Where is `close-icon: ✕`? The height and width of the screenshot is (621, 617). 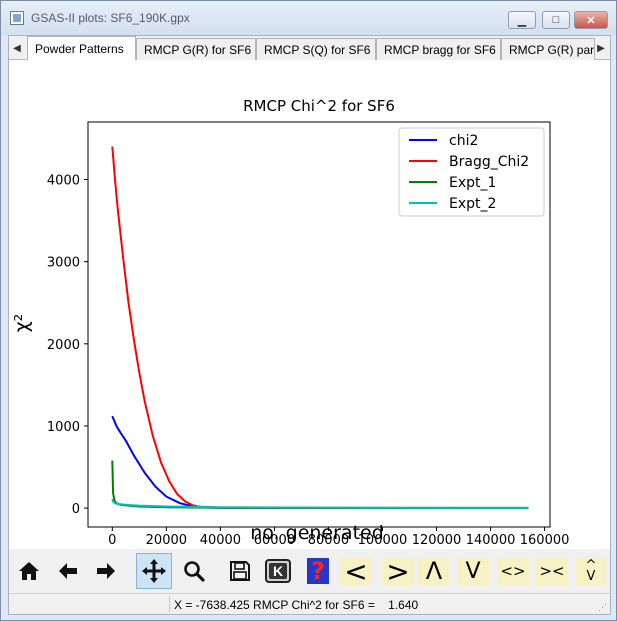
close-icon: ✕ is located at coordinates (591, 20).